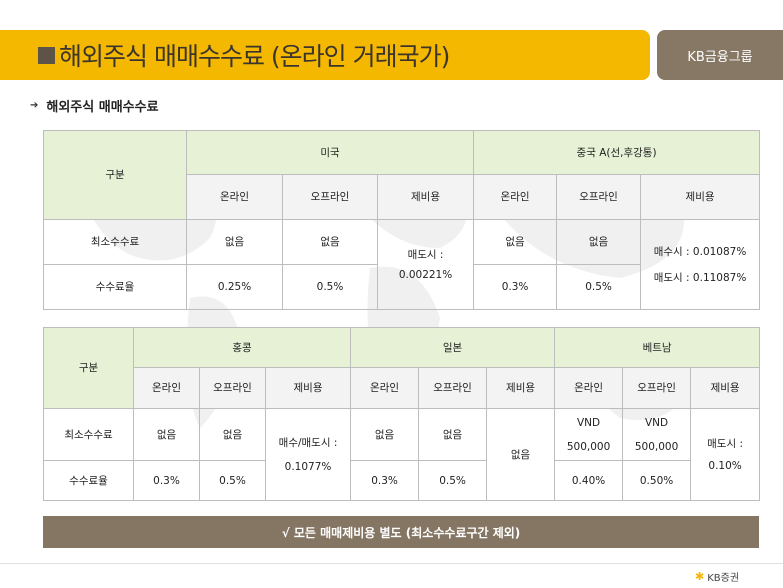  What do you see at coordinates (700, 576) in the screenshot?
I see `kb-star-icon: ✱` at bounding box center [700, 576].